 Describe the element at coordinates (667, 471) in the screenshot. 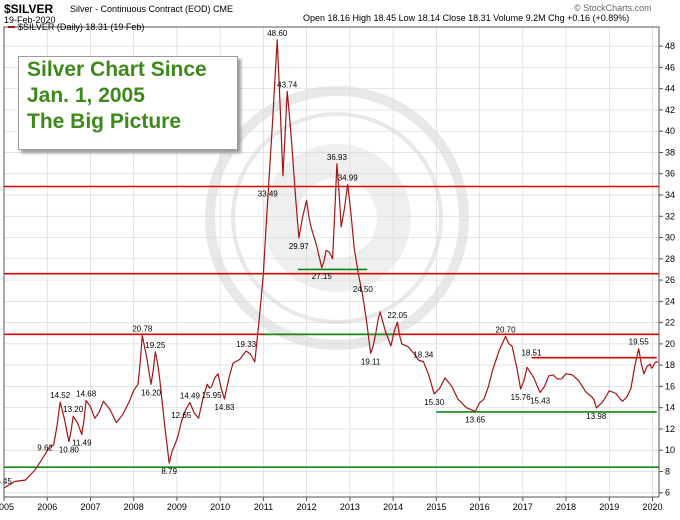

I see `y-tick-label: 8` at that location.